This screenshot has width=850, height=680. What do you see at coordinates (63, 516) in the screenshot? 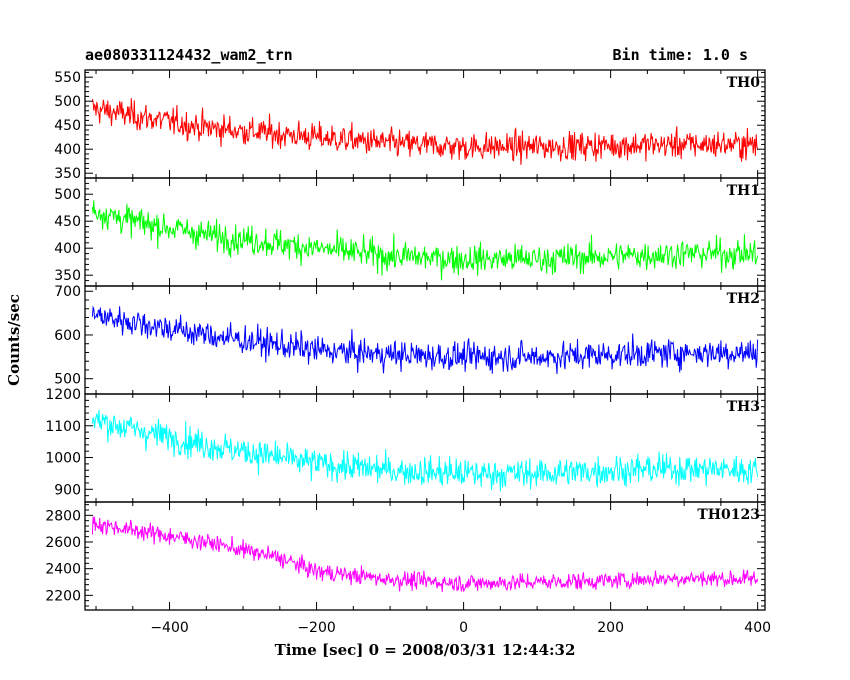
I see `y-tick-label: 2800` at bounding box center [63, 516].